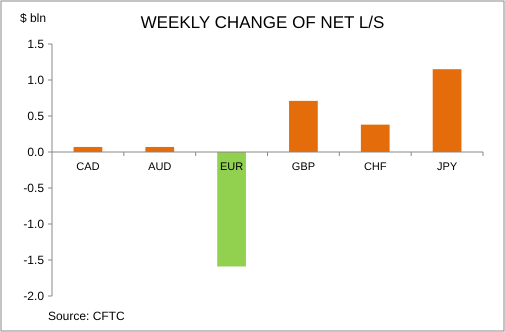 The image size is (505, 332). Describe the element at coordinates (35, 152) in the screenshot. I see `y-tick-label: 0.0` at that location.